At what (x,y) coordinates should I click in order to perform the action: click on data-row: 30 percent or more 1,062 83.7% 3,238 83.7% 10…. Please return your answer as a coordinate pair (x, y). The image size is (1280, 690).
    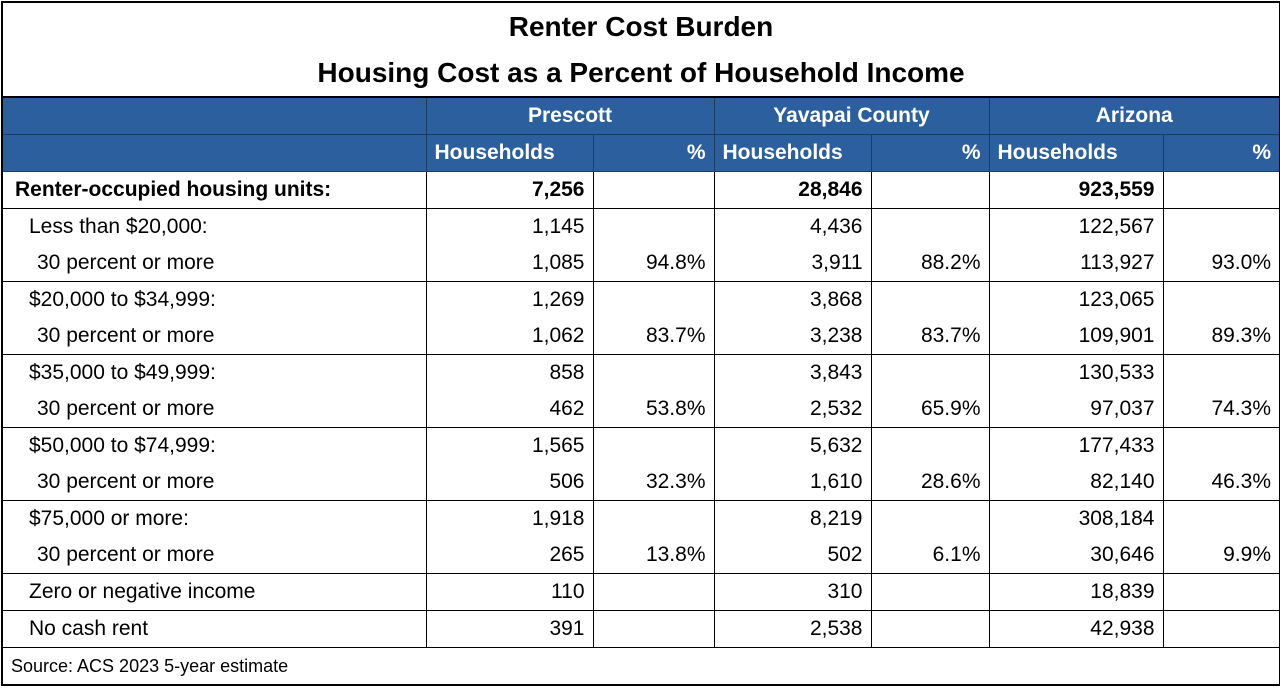
    Looking at the image, I should click on (640, 336).